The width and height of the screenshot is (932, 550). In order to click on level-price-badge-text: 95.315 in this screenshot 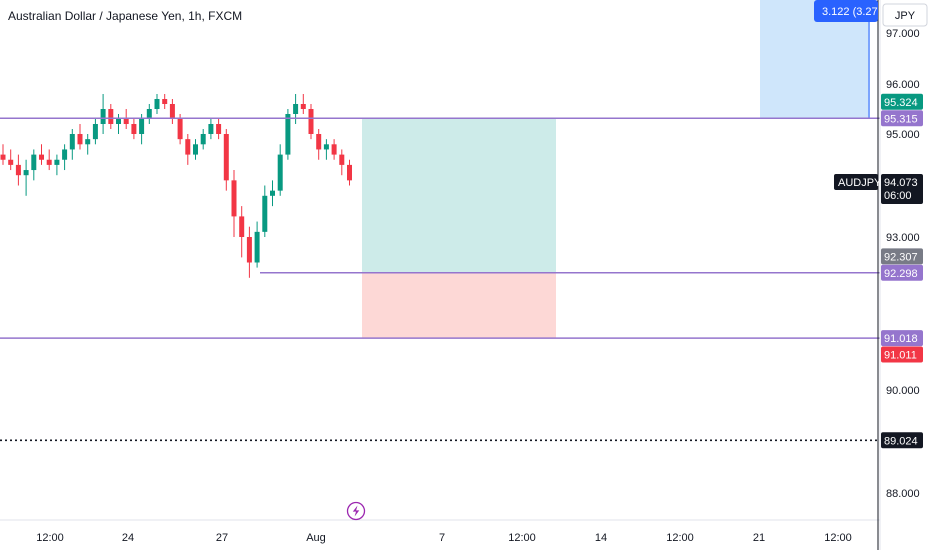, I will do `click(901, 119)`.